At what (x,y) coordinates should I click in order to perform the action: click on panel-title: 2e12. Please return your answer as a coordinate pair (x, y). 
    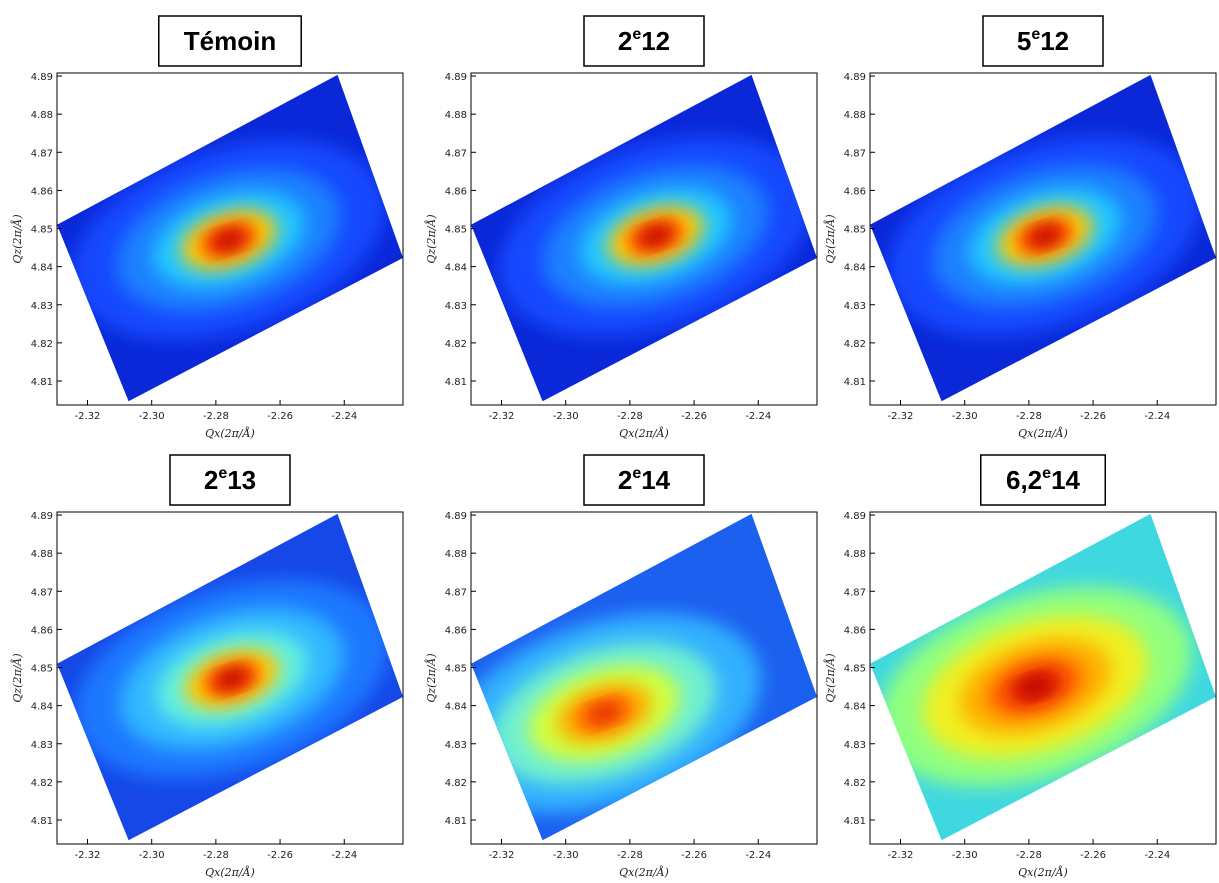
    Looking at the image, I should click on (644, 41).